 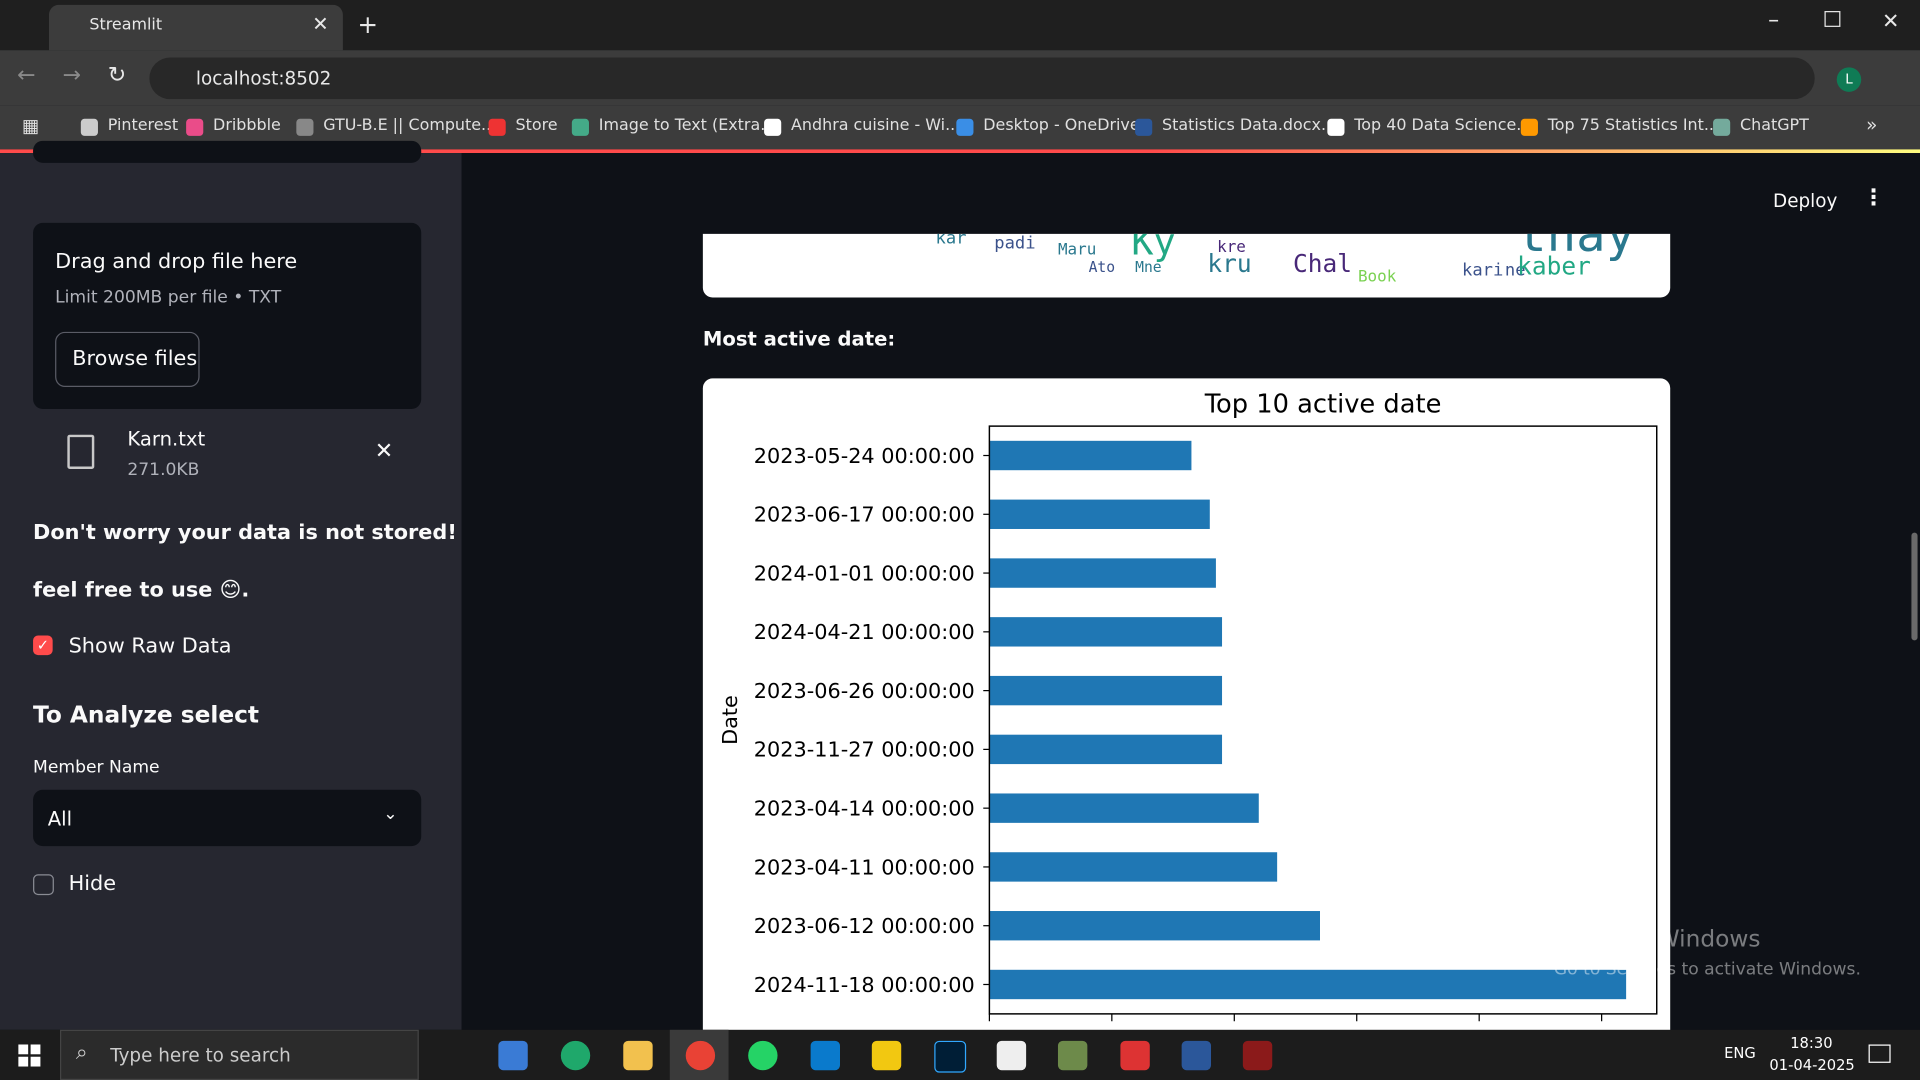 What do you see at coordinates (1879, 1053) in the screenshot?
I see `notifications` at bounding box center [1879, 1053].